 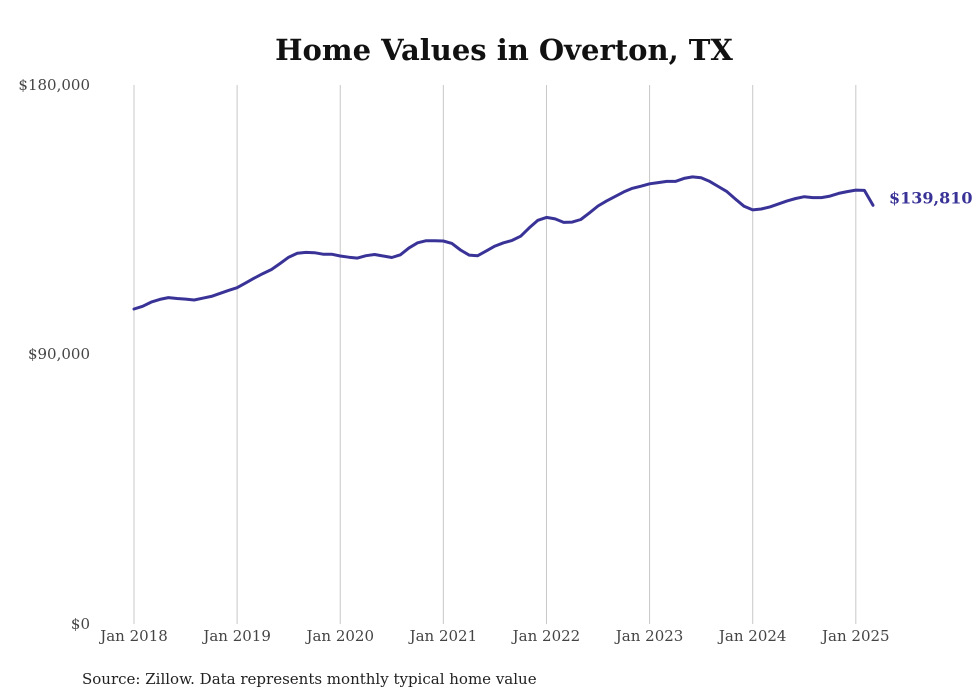 What do you see at coordinates (504, 50) in the screenshot?
I see `chart-title: Home Values in Overton, TX` at bounding box center [504, 50].